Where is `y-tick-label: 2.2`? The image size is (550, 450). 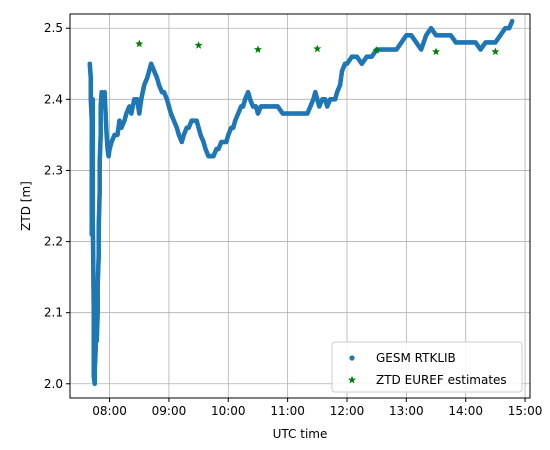
y-tick-label: 2.2 is located at coordinates (53, 242).